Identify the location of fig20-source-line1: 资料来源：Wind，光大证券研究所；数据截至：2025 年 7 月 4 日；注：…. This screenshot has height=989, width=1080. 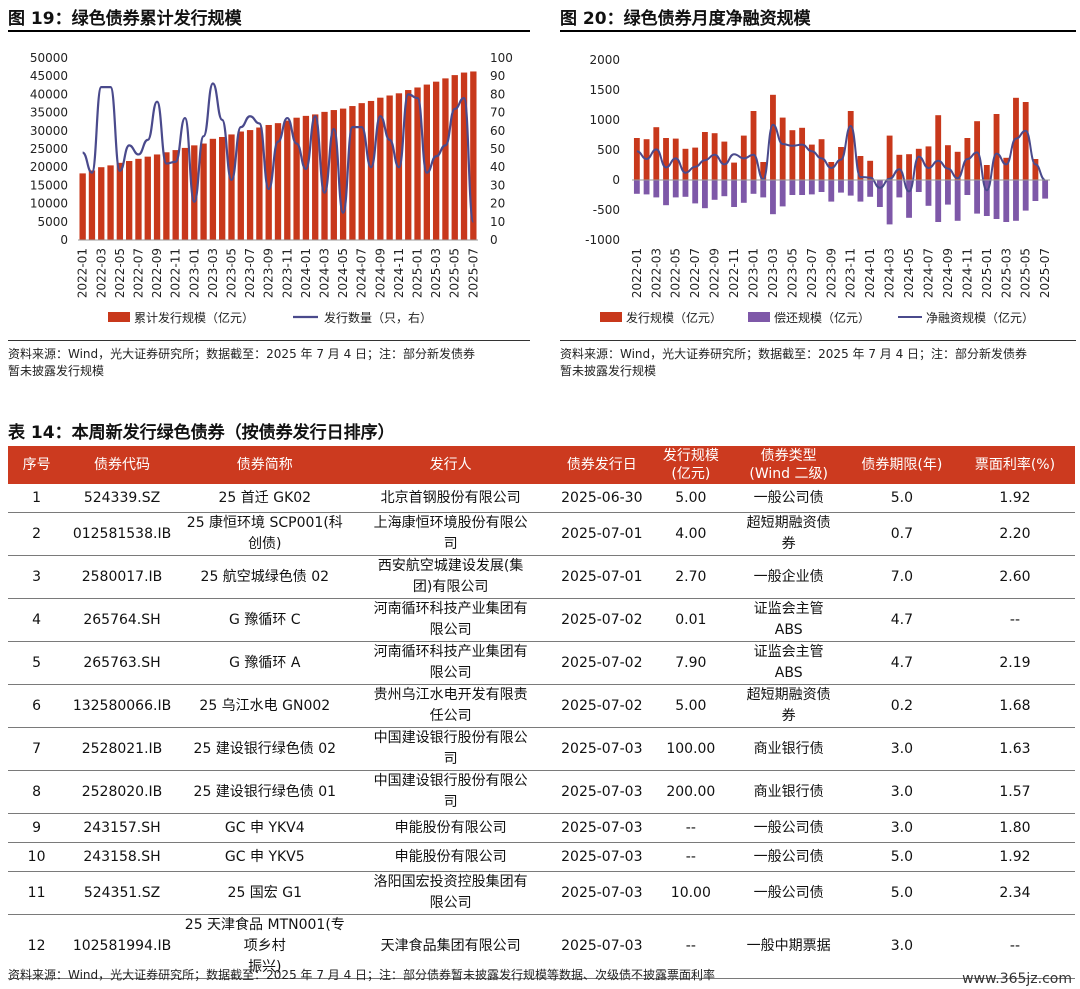
(794, 354).